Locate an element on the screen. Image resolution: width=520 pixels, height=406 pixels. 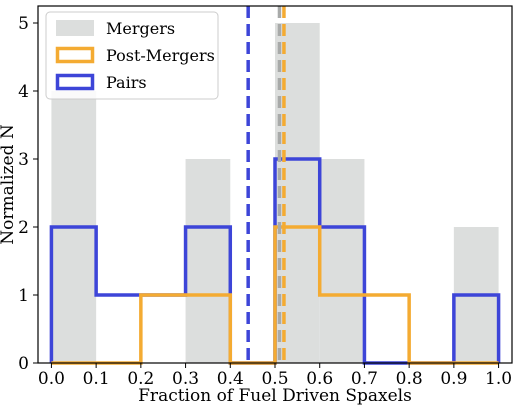
x-tick-label: 0.0 is located at coordinates (51, 379).